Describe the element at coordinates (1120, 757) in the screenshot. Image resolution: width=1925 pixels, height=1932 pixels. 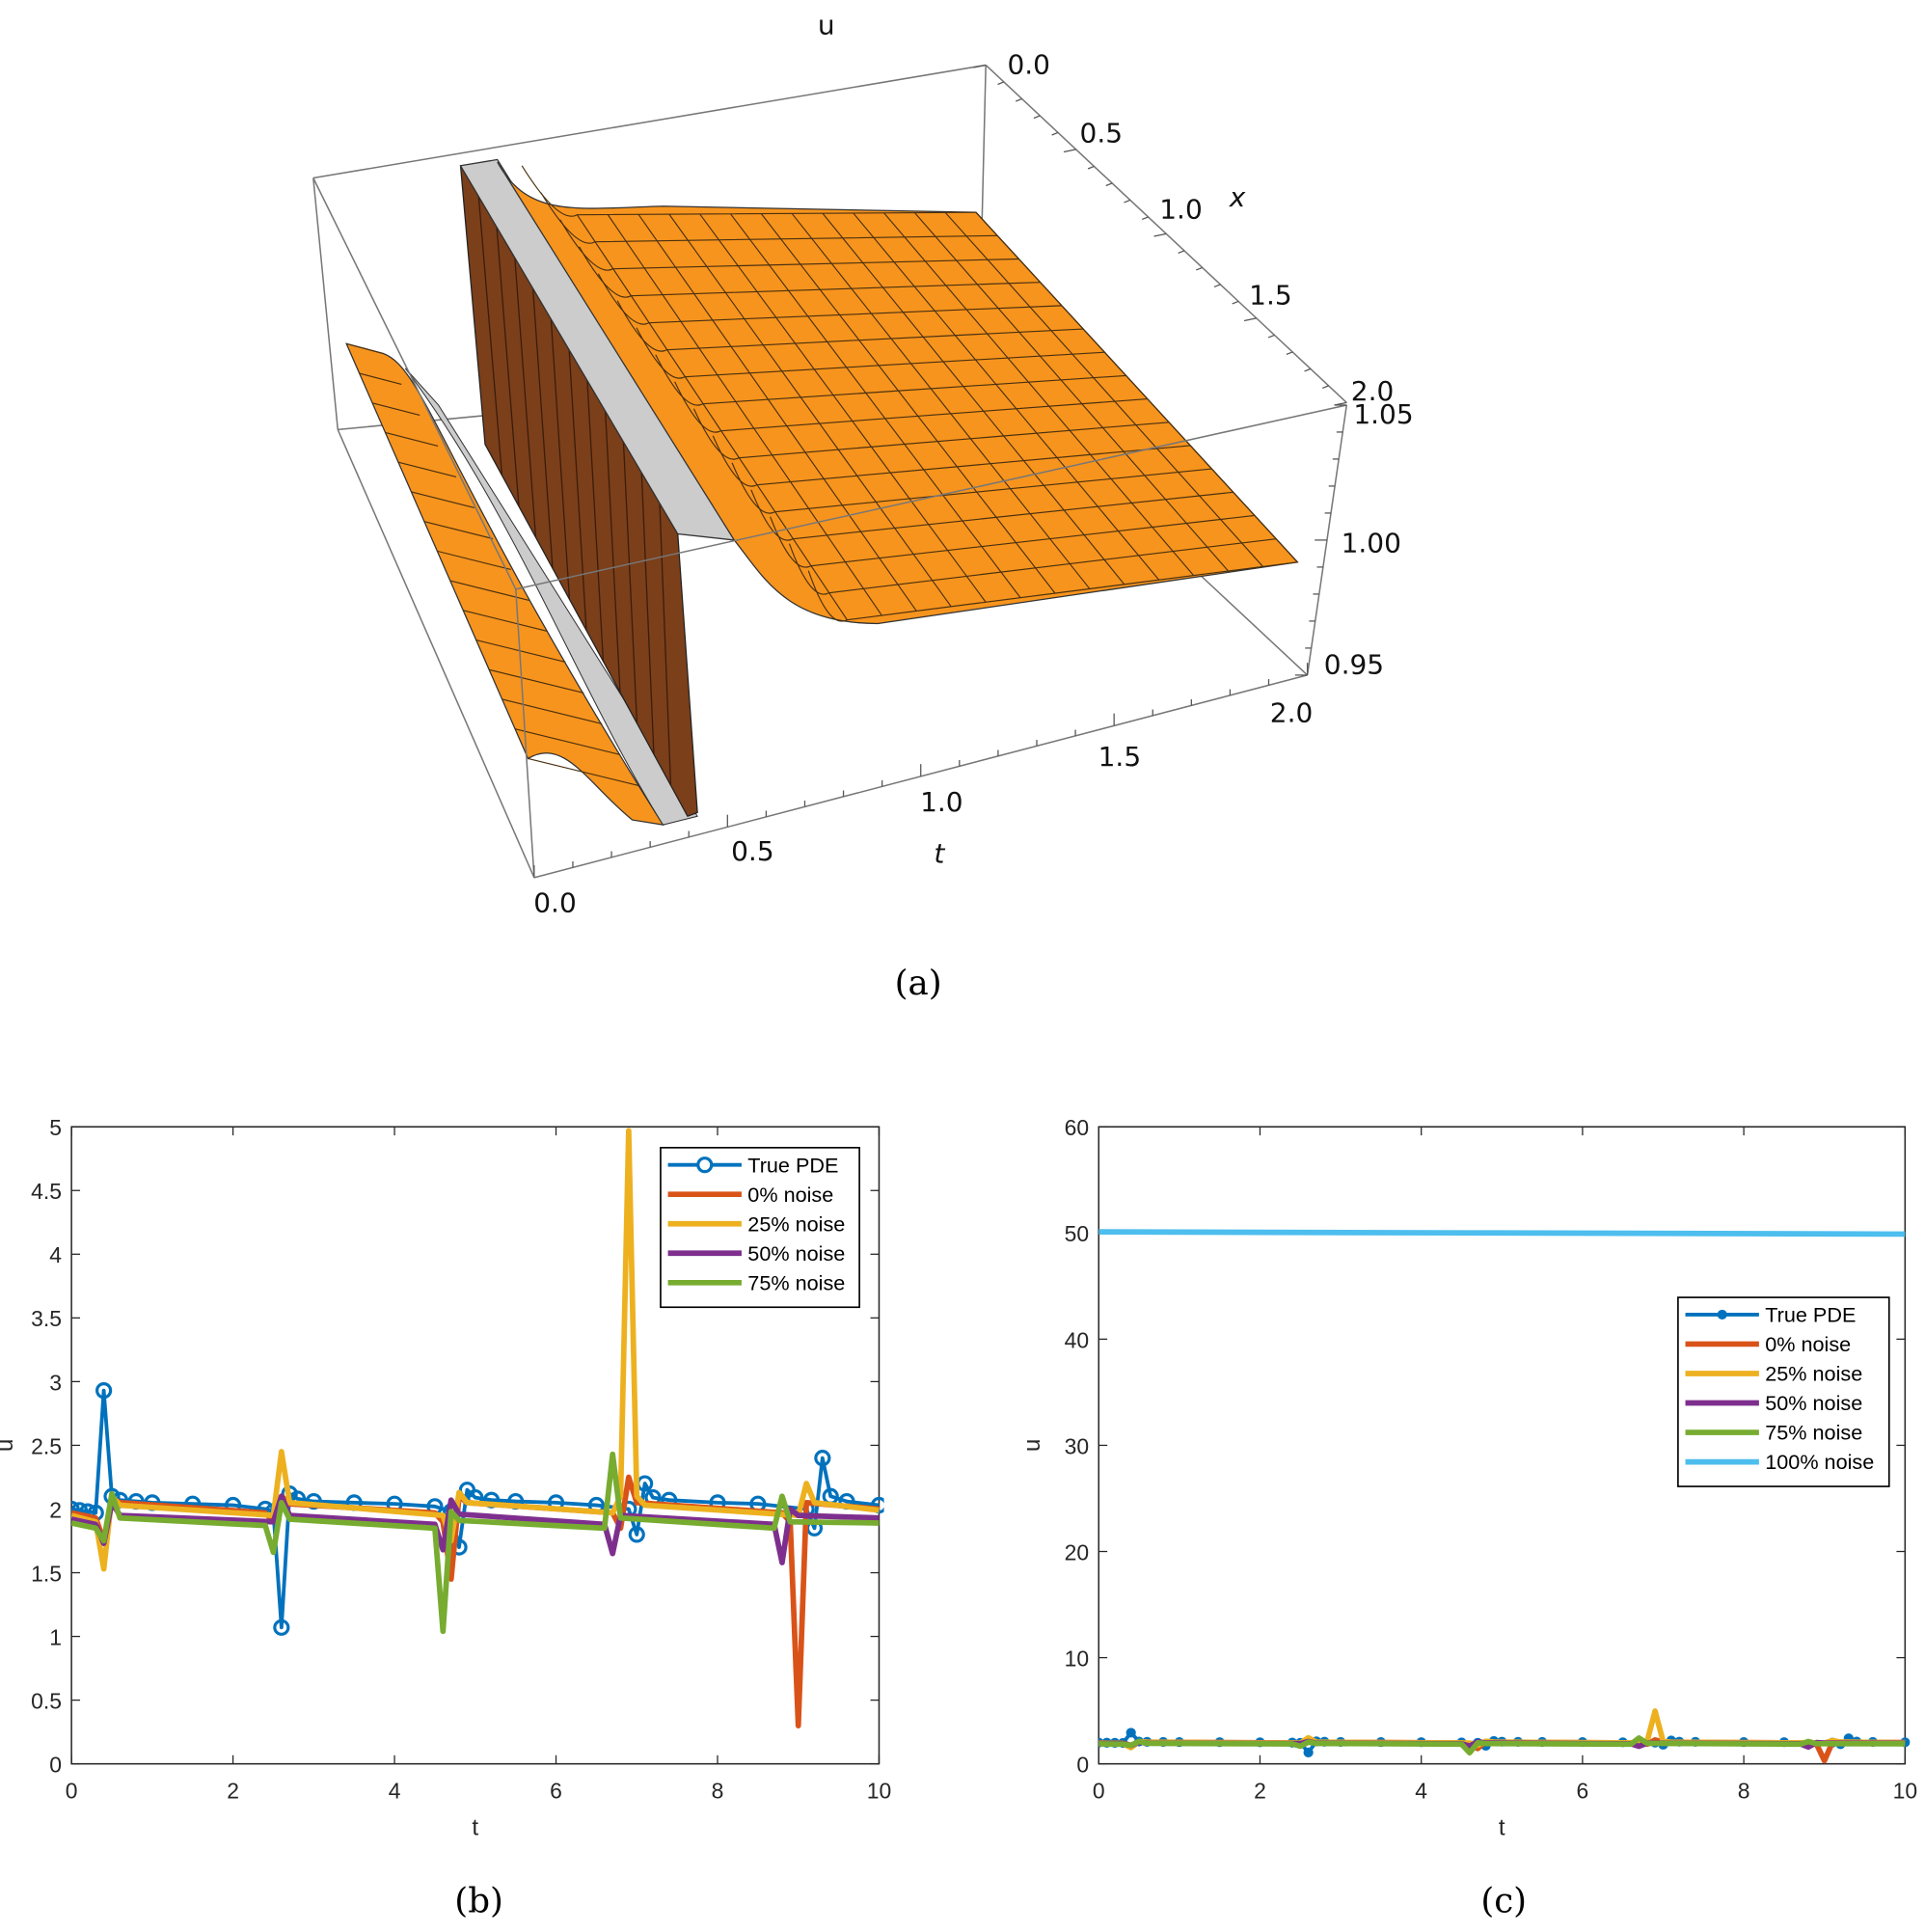
I see `t-tick: 1.5` at that location.